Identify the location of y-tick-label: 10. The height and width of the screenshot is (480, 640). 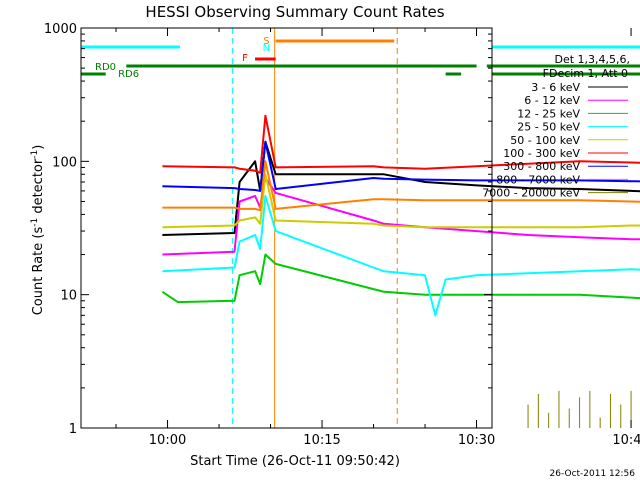
(68, 296).